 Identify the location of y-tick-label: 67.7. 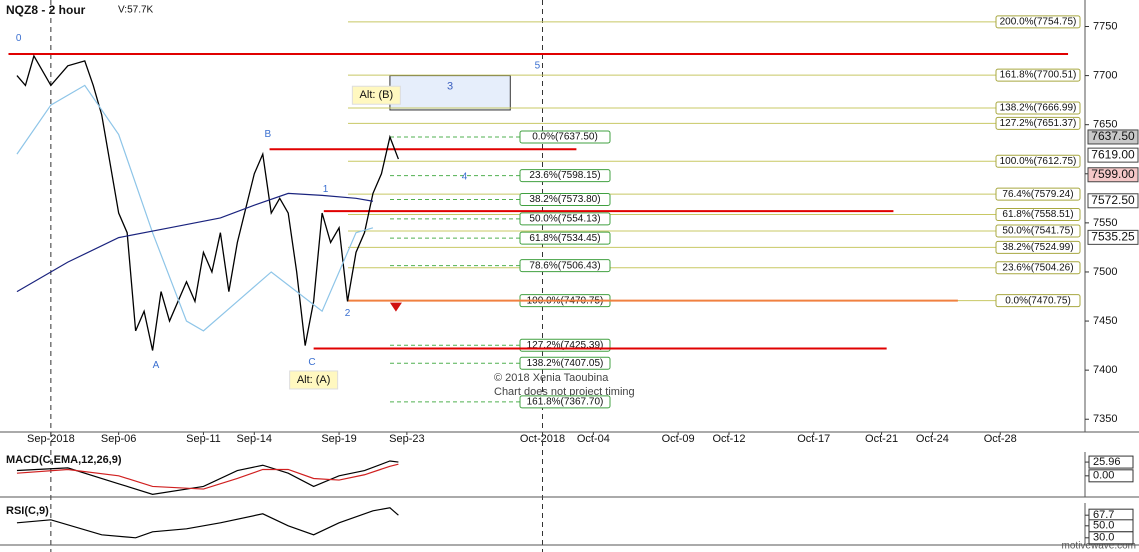
(1103, 515).